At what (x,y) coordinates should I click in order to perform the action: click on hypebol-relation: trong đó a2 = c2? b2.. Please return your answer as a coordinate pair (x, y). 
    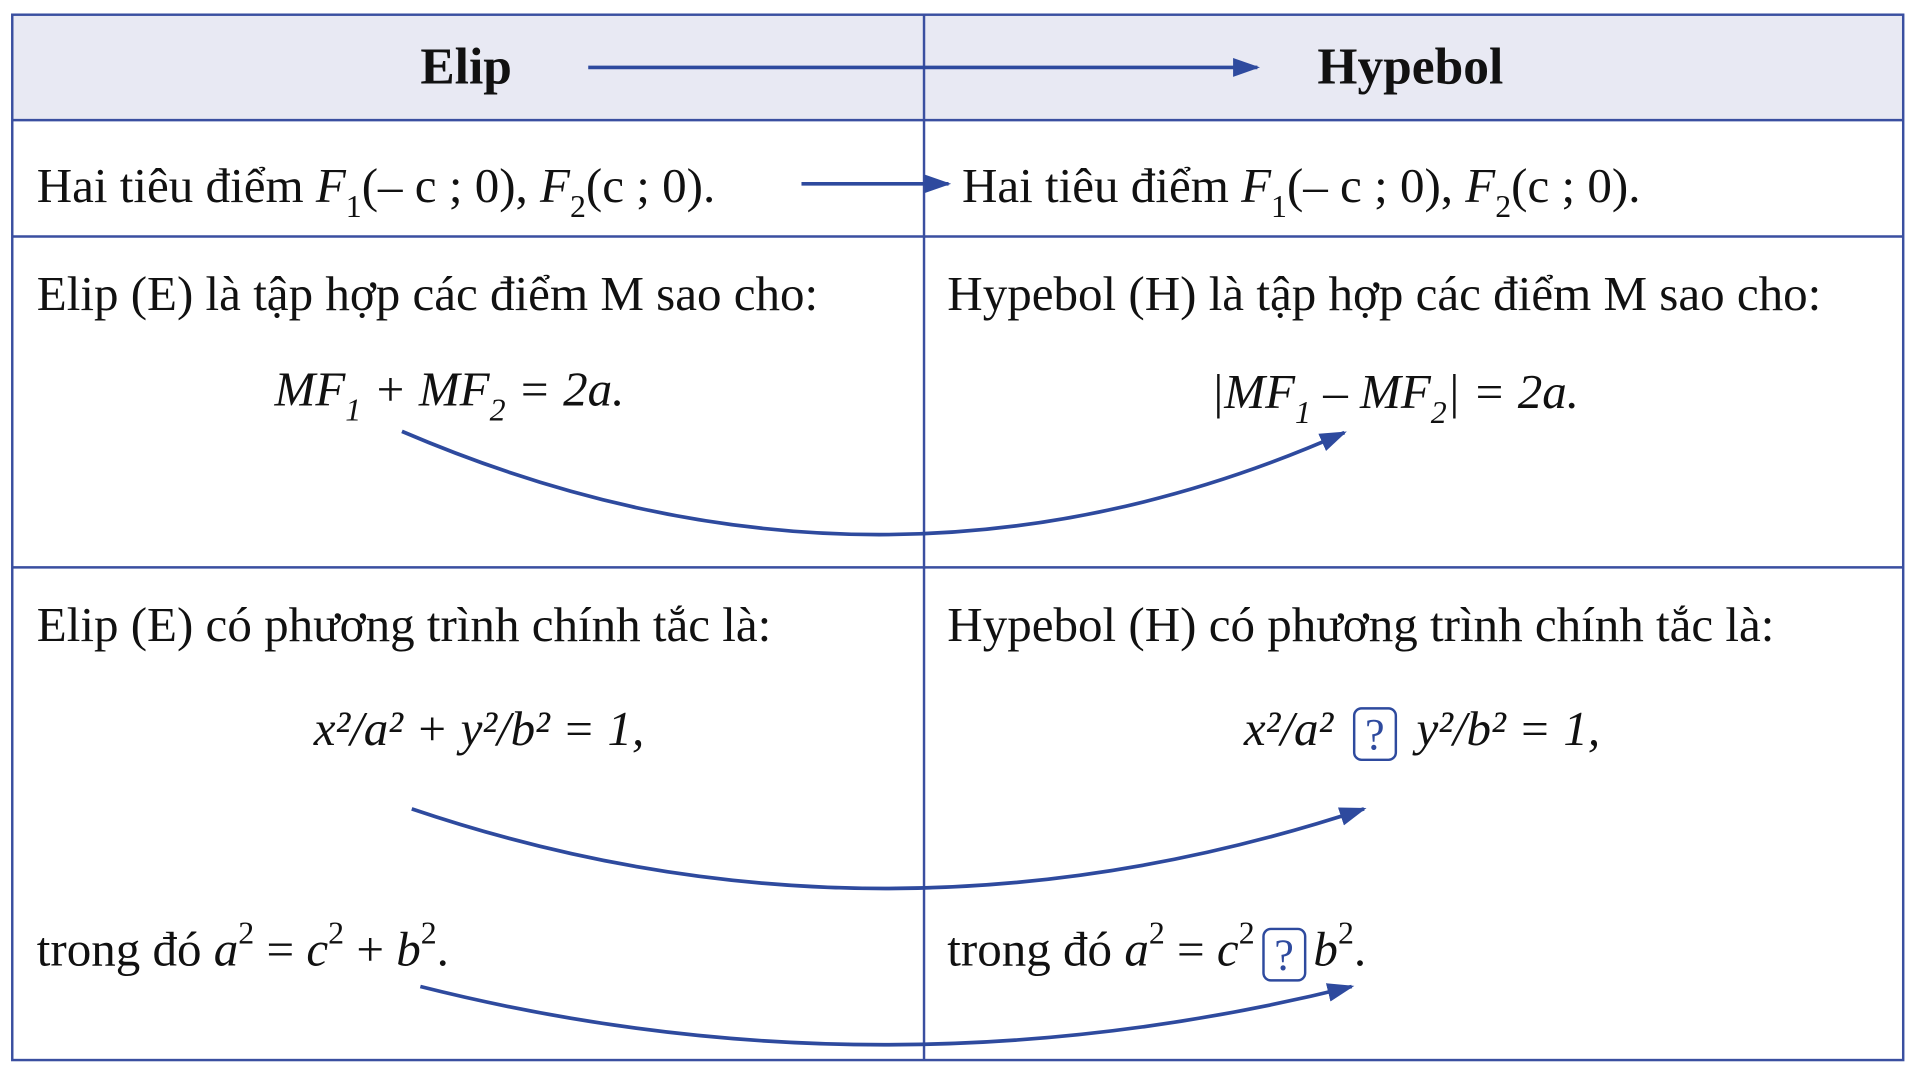
    Looking at the image, I should click on (1156, 949).